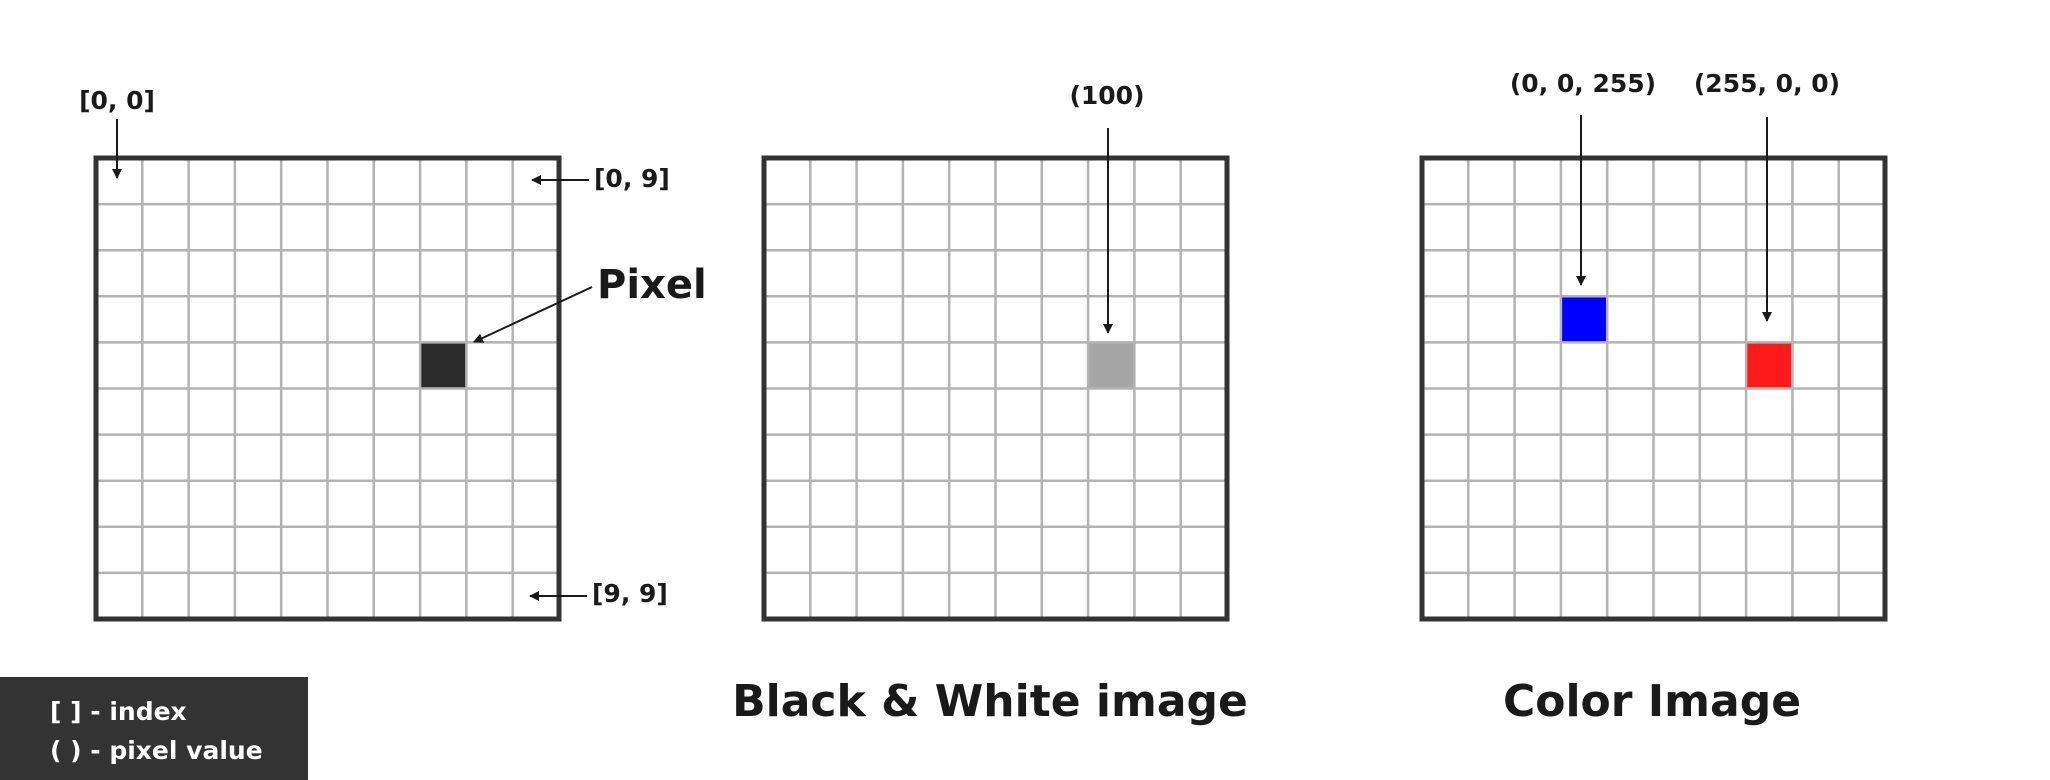 Image resolution: width=2050 pixels, height=780 pixels. What do you see at coordinates (632, 178) in the screenshot?
I see `top-right-index-label: [0, 9]` at bounding box center [632, 178].